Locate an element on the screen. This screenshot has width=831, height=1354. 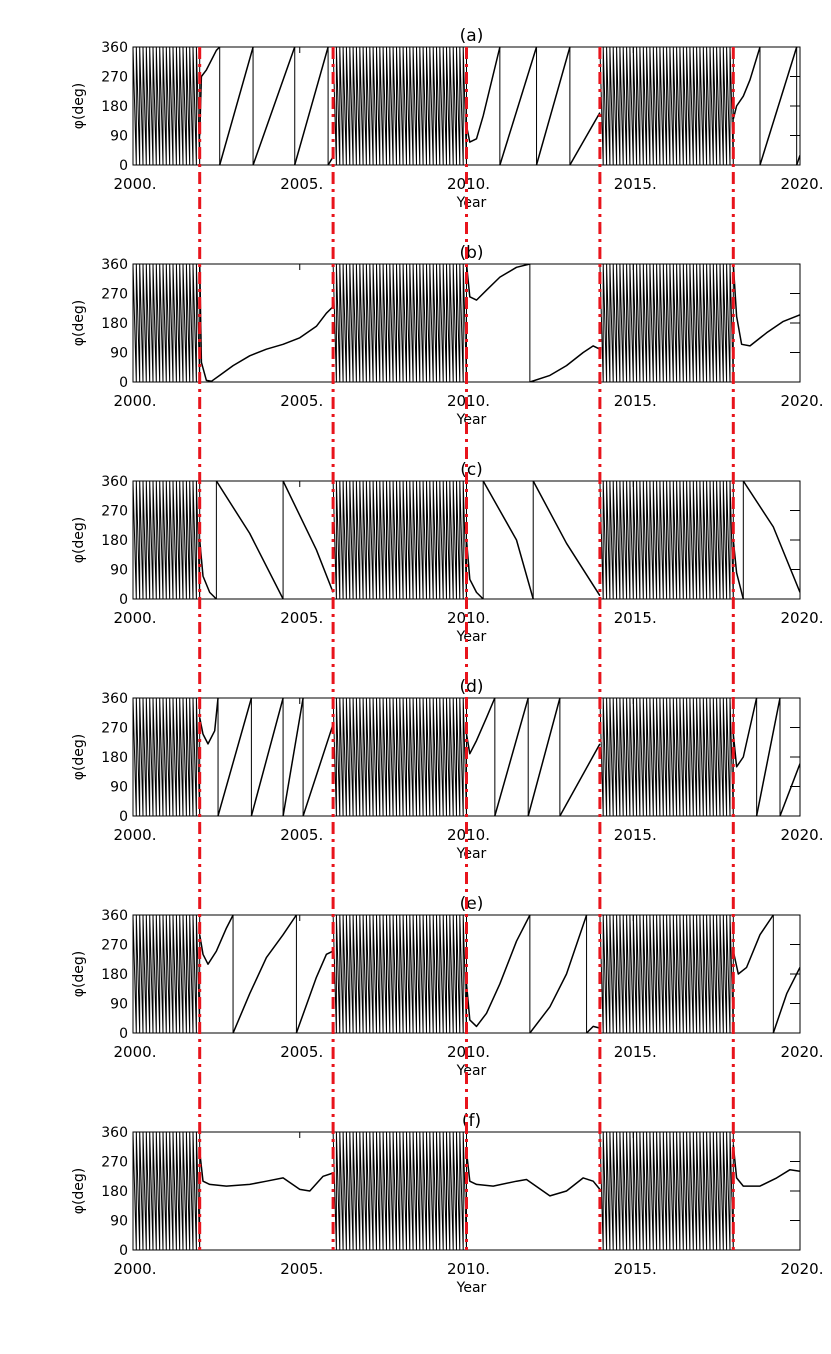
panel-title: (d) is located at coordinates (471, 687).